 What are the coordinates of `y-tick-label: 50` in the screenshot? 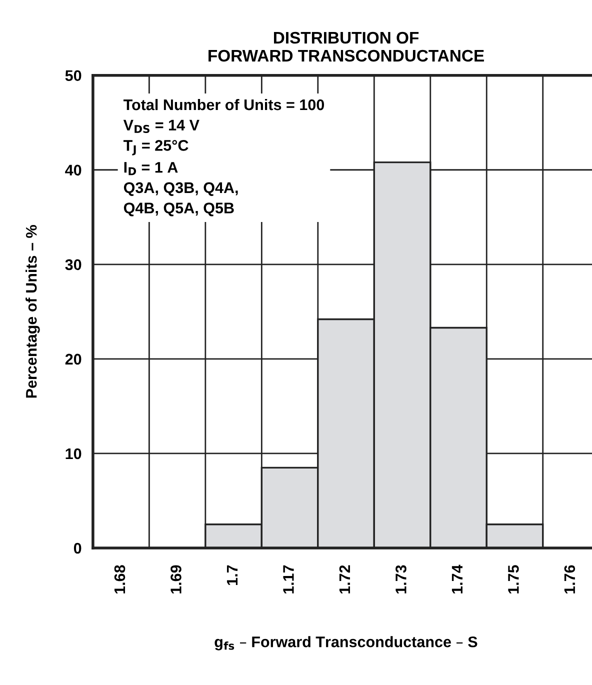 It's located at (73, 76).